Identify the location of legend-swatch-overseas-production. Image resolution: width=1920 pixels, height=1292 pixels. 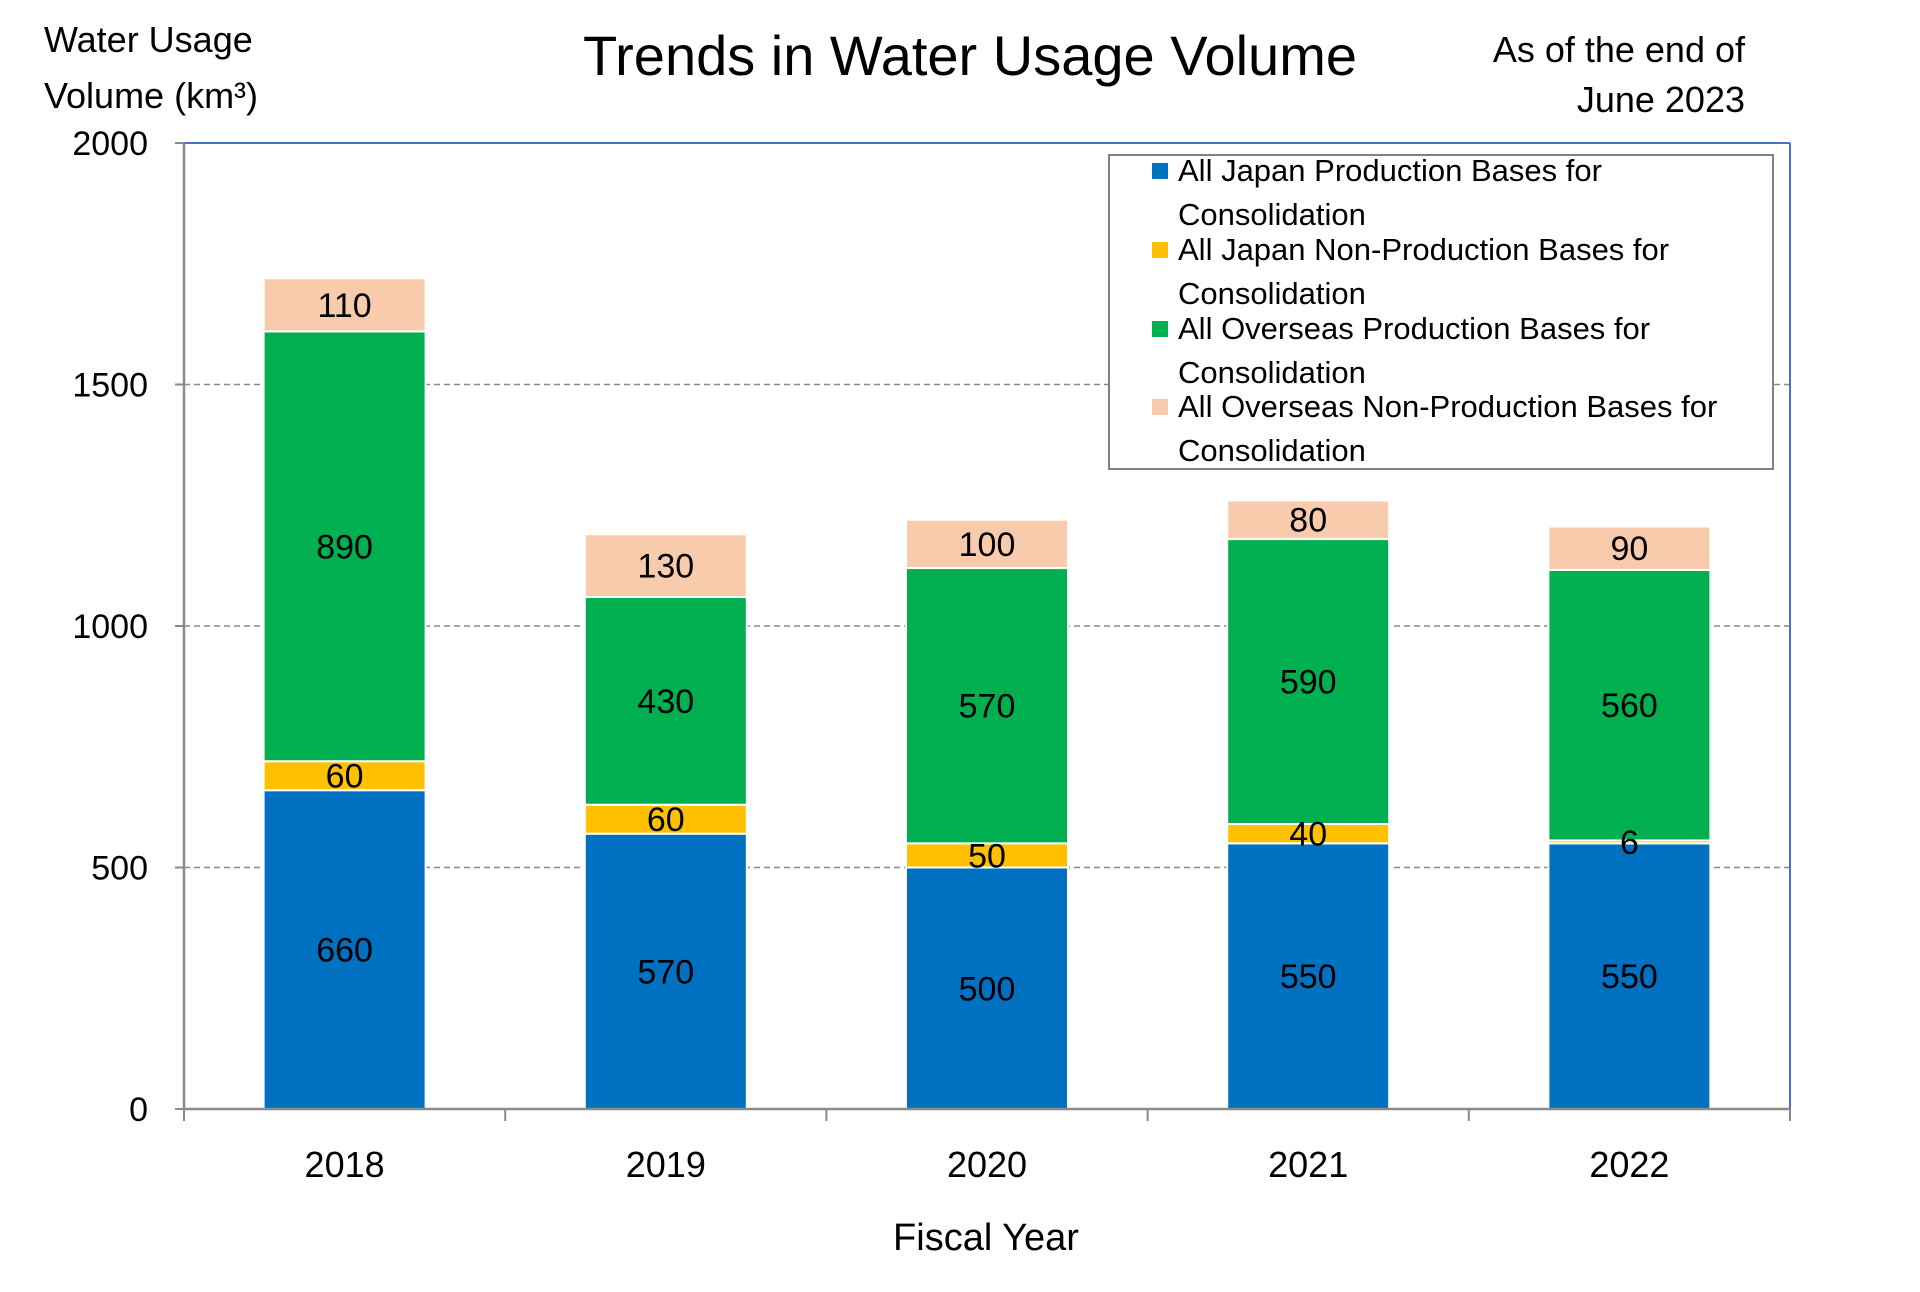
(1160, 329).